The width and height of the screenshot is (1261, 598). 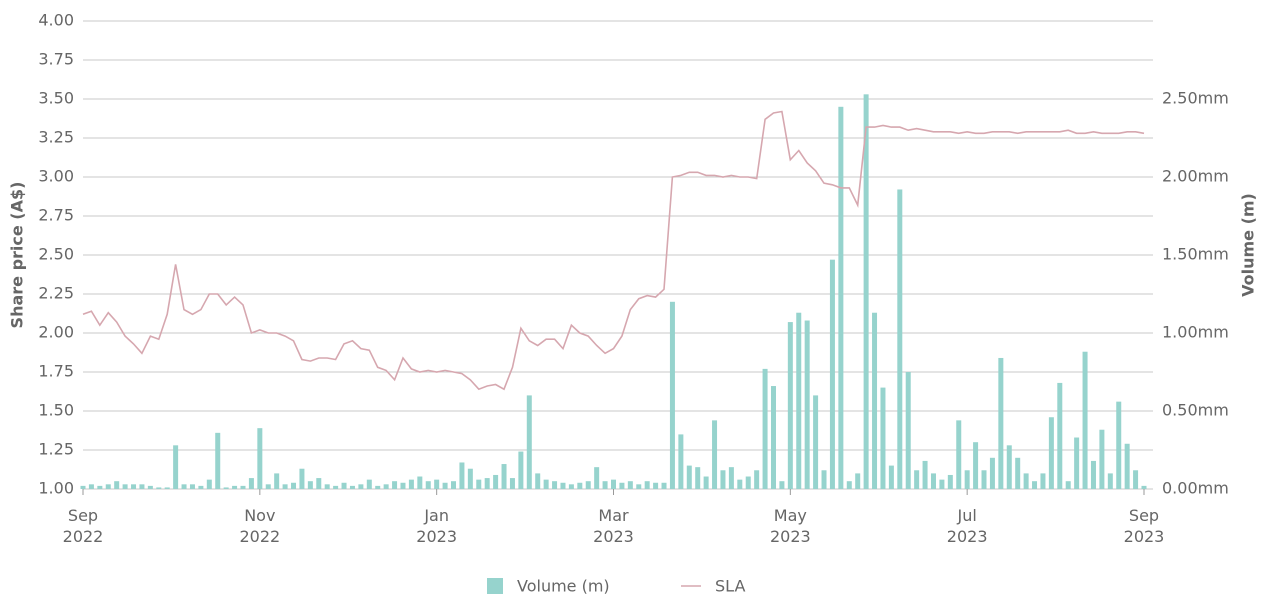 What do you see at coordinates (1195, 176) in the screenshot?
I see `y2-tick-label: 2.00mm` at bounding box center [1195, 176].